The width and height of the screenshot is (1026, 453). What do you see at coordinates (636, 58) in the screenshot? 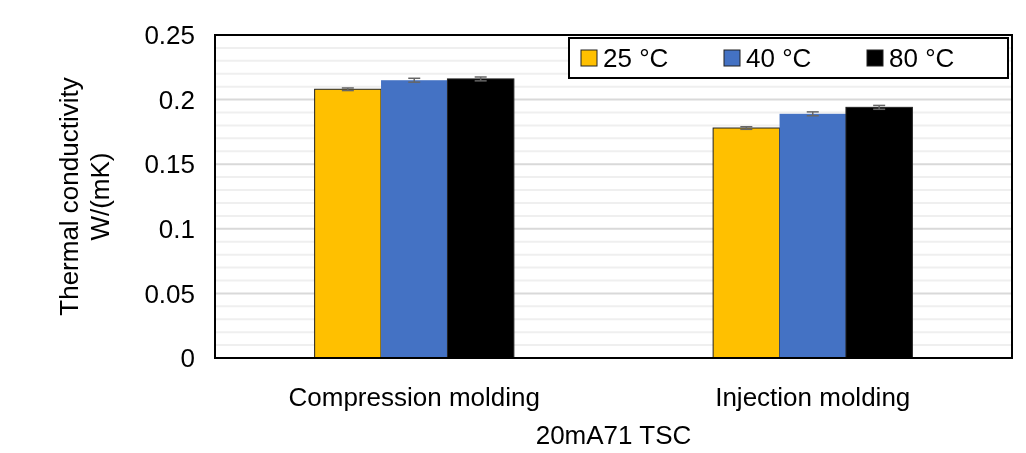
I see `legend-label: 25 °C` at bounding box center [636, 58].